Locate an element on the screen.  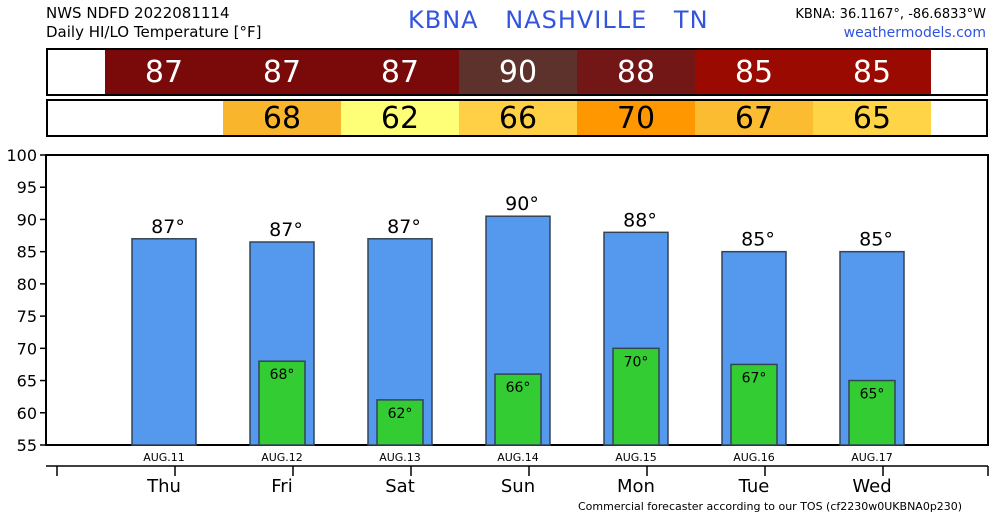
x-day-label: Fri is located at coordinates (281, 486).